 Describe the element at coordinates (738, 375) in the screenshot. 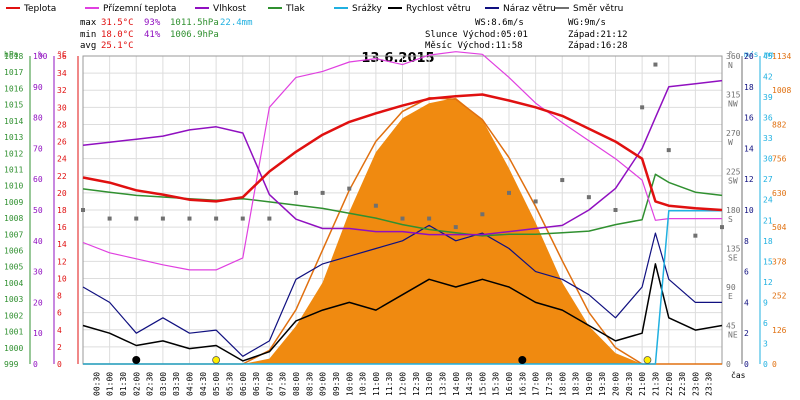

I see `x-axis-label: čas` at that location.